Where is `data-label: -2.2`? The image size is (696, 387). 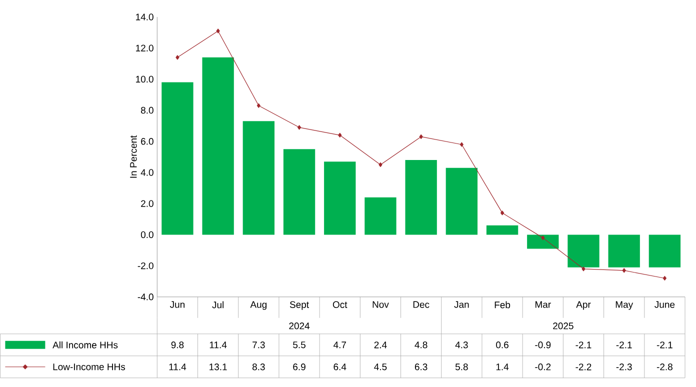
data-label: -2.2 is located at coordinates (584, 367).